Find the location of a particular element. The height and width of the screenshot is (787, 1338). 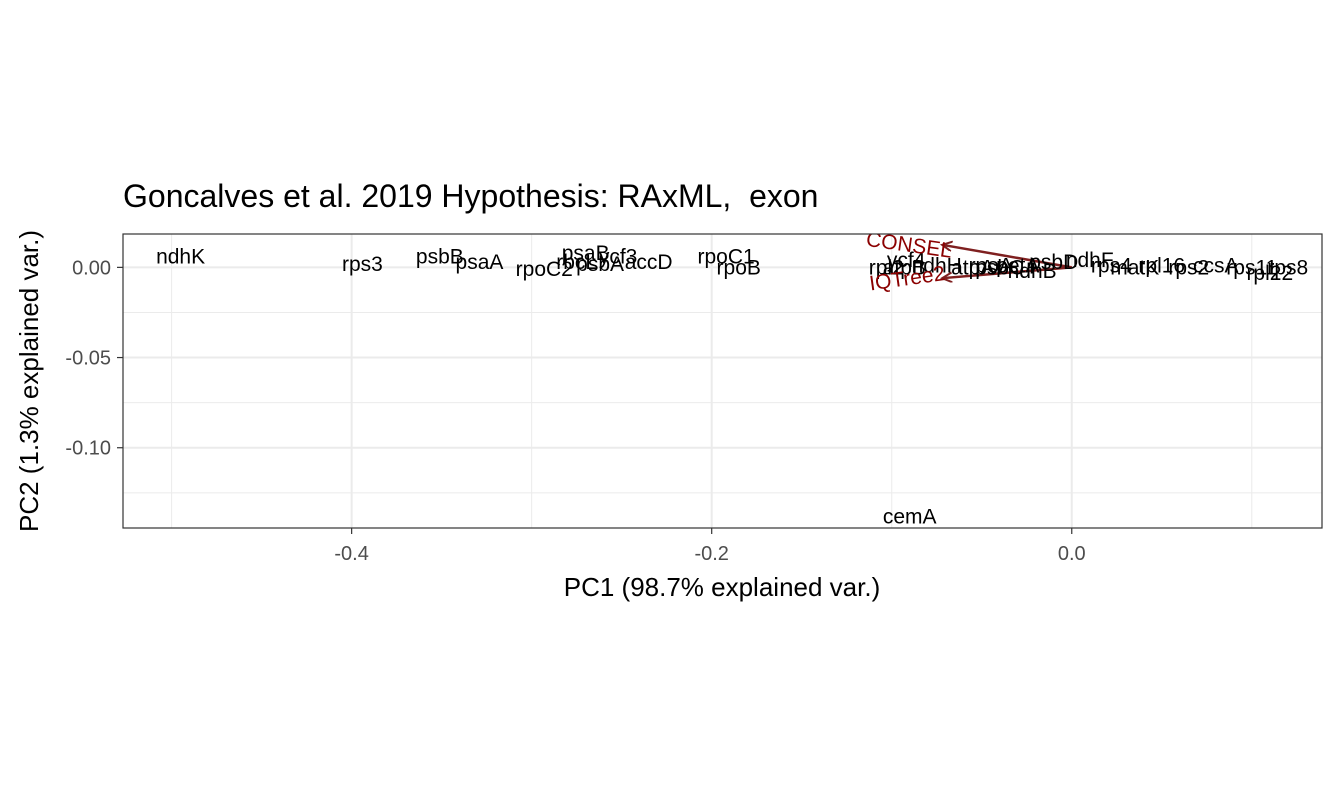

point-label: psbA is located at coordinates (600, 264).